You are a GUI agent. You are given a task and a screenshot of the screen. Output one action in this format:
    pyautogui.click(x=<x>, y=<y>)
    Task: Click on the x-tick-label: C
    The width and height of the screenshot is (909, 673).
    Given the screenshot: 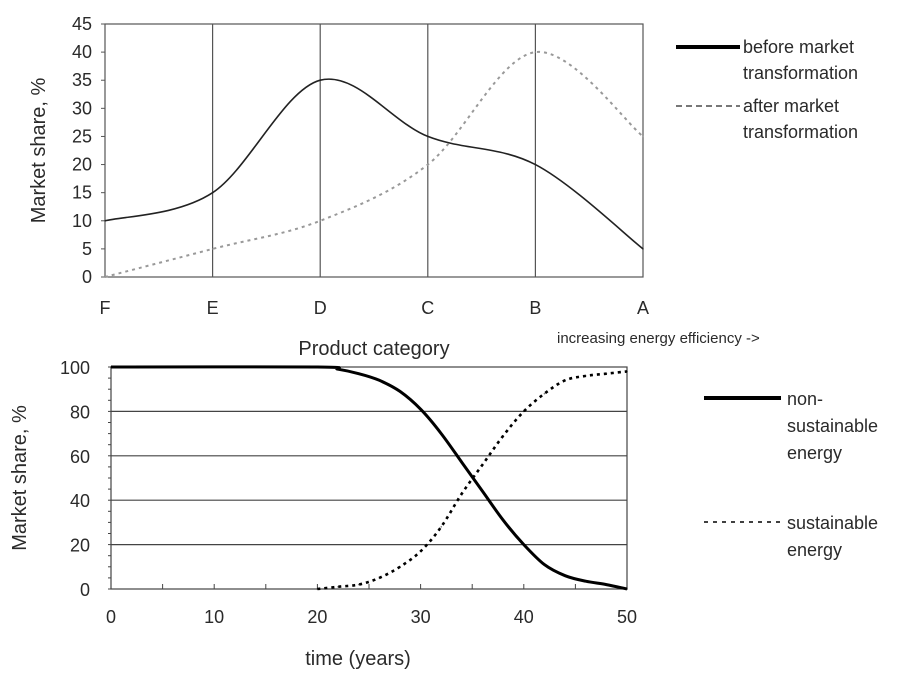 What is the action you would take?
    pyautogui.click(x=427, y=308)
    